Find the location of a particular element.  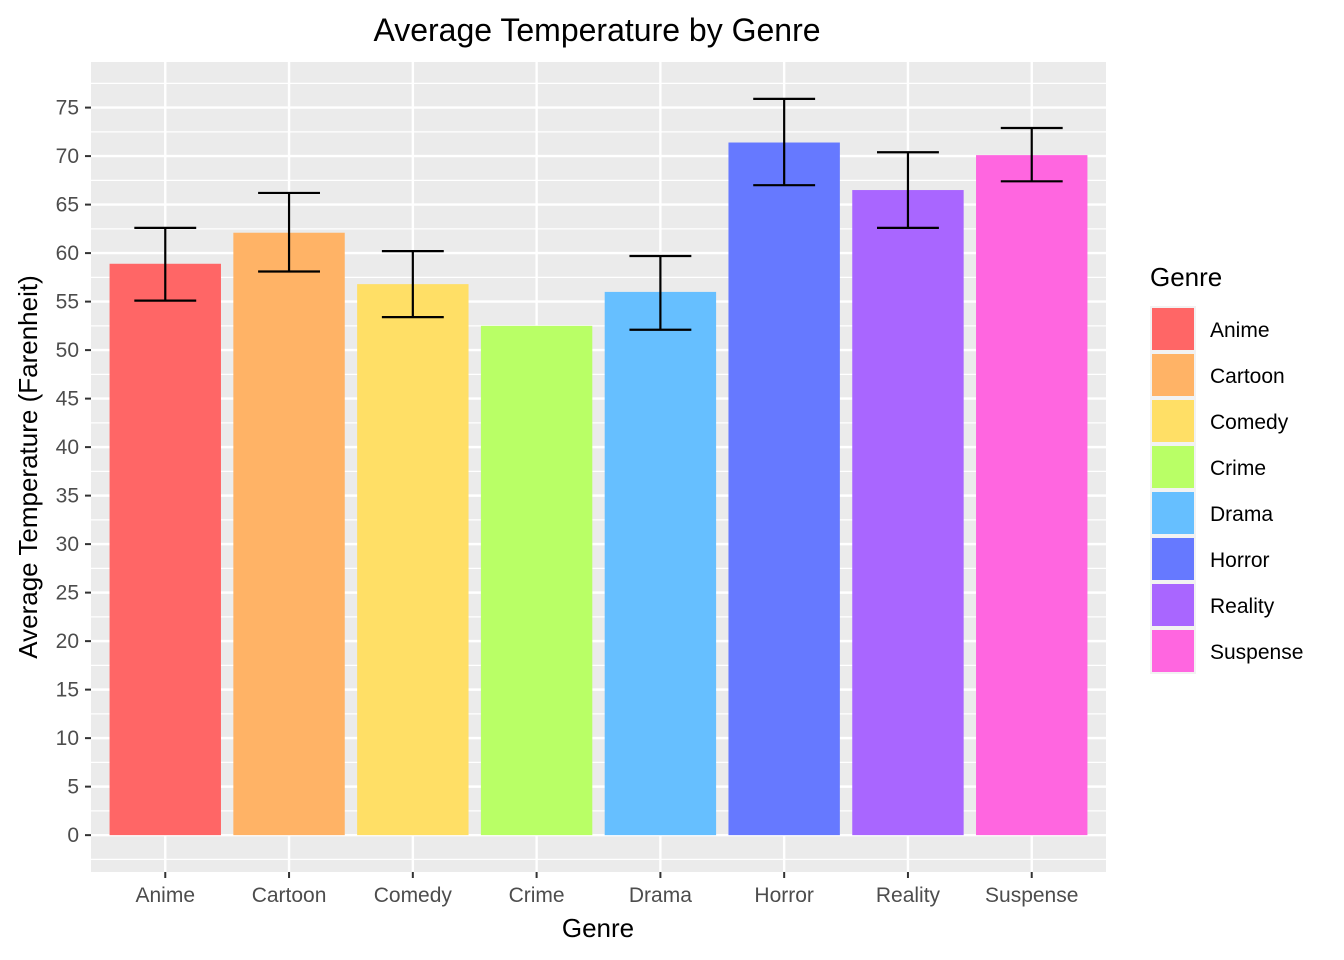

error-bar-comedy is located at coordinates (412, 284).